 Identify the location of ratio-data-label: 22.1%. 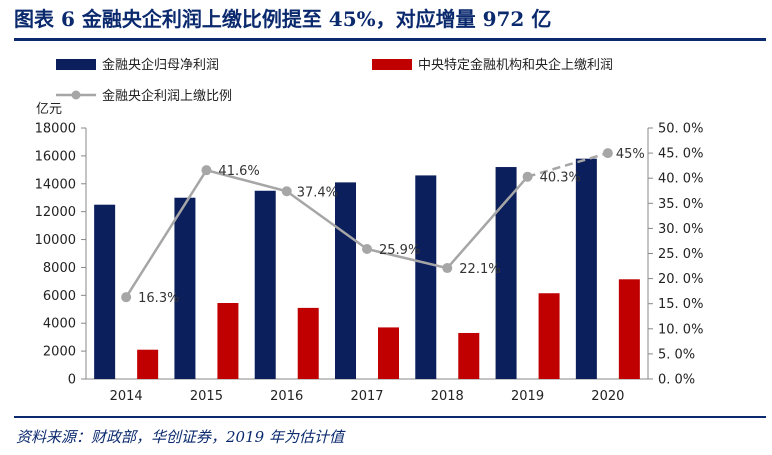
(479, 269).